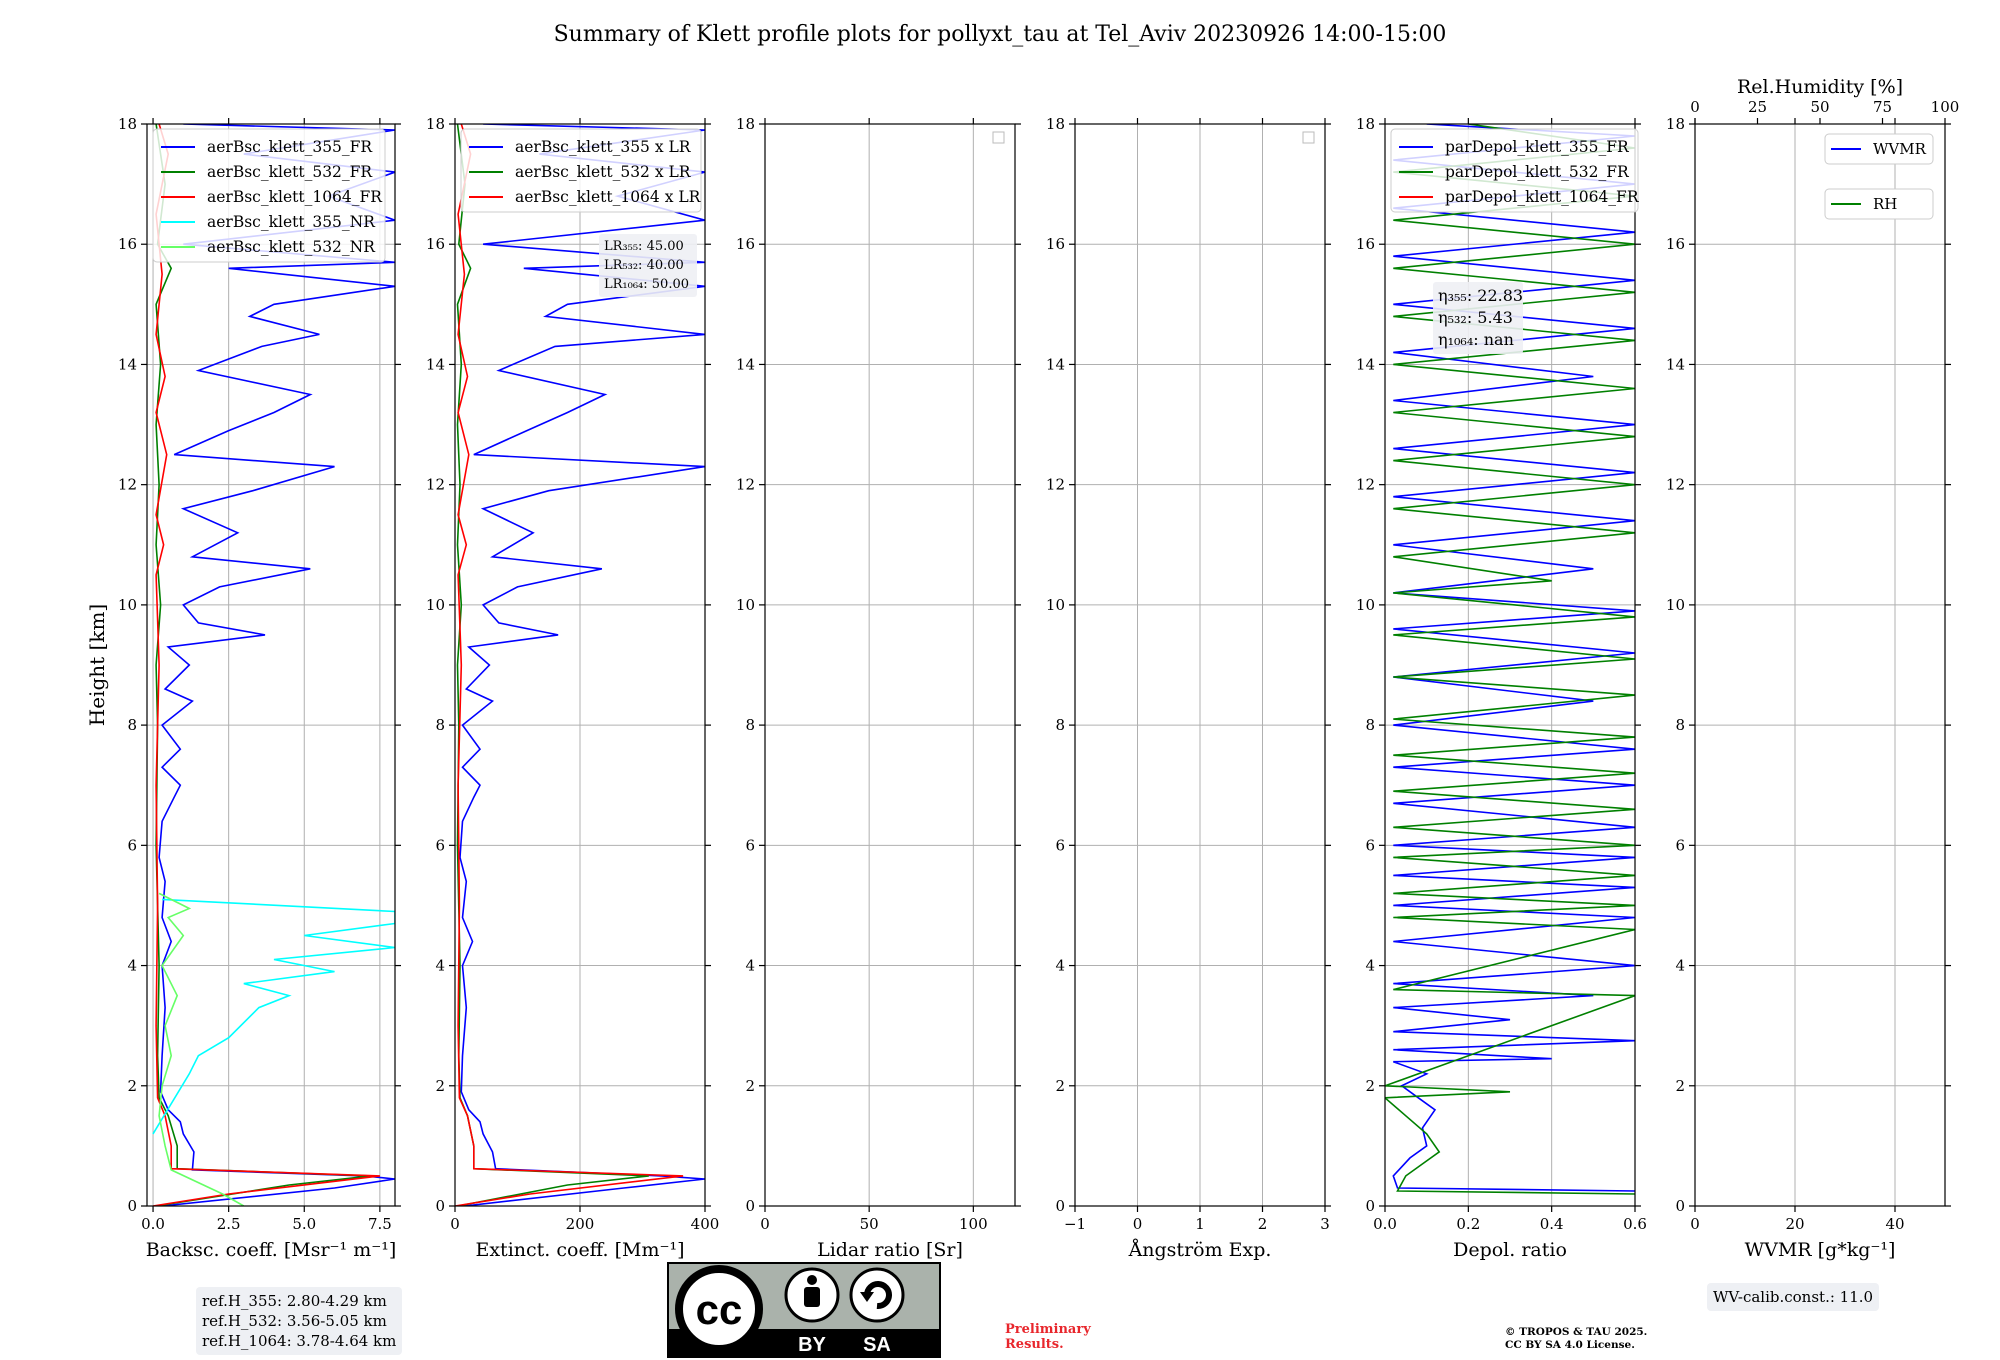 Image resolution: width=2000 pixels, height=1360 pixels. I want to click on annotation-line: LR₅₃₂: 40.00, so click(644, 265).